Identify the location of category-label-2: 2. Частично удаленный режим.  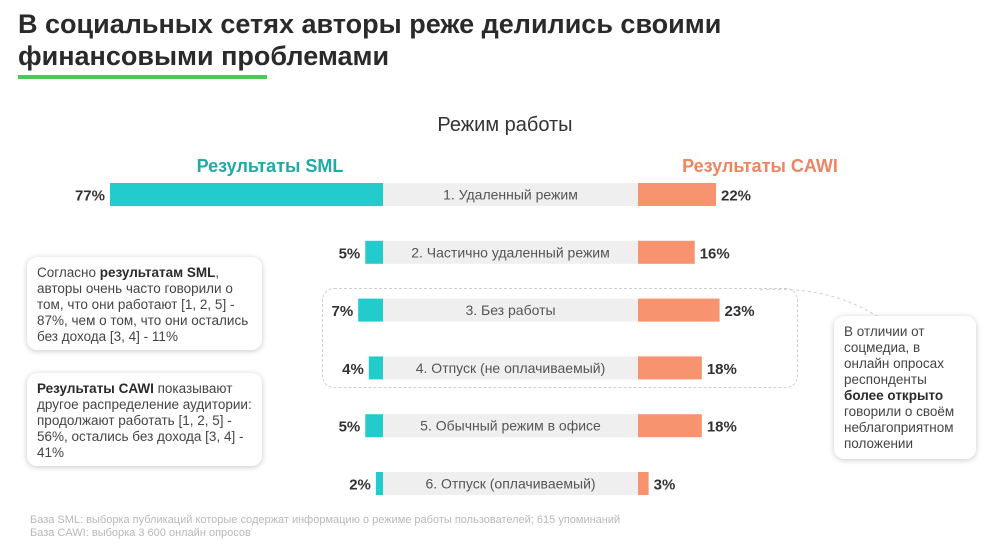
(510, 252).